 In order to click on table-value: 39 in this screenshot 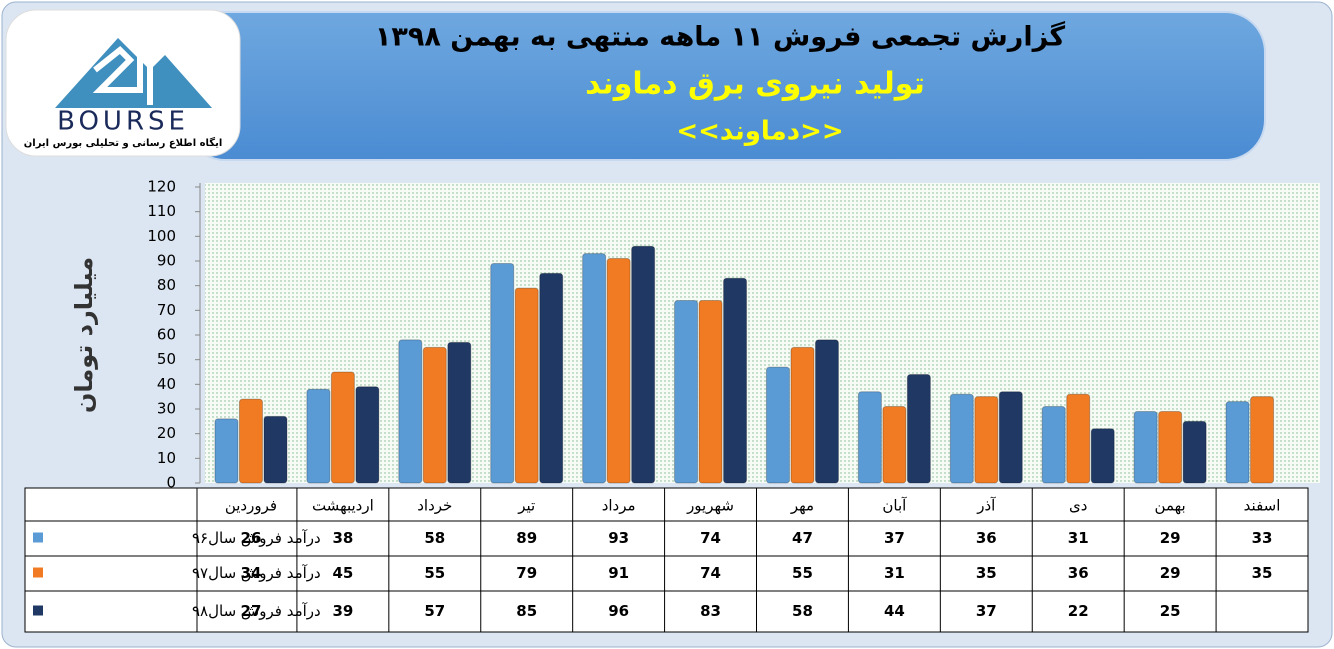, I will do `click(342, 611)`.